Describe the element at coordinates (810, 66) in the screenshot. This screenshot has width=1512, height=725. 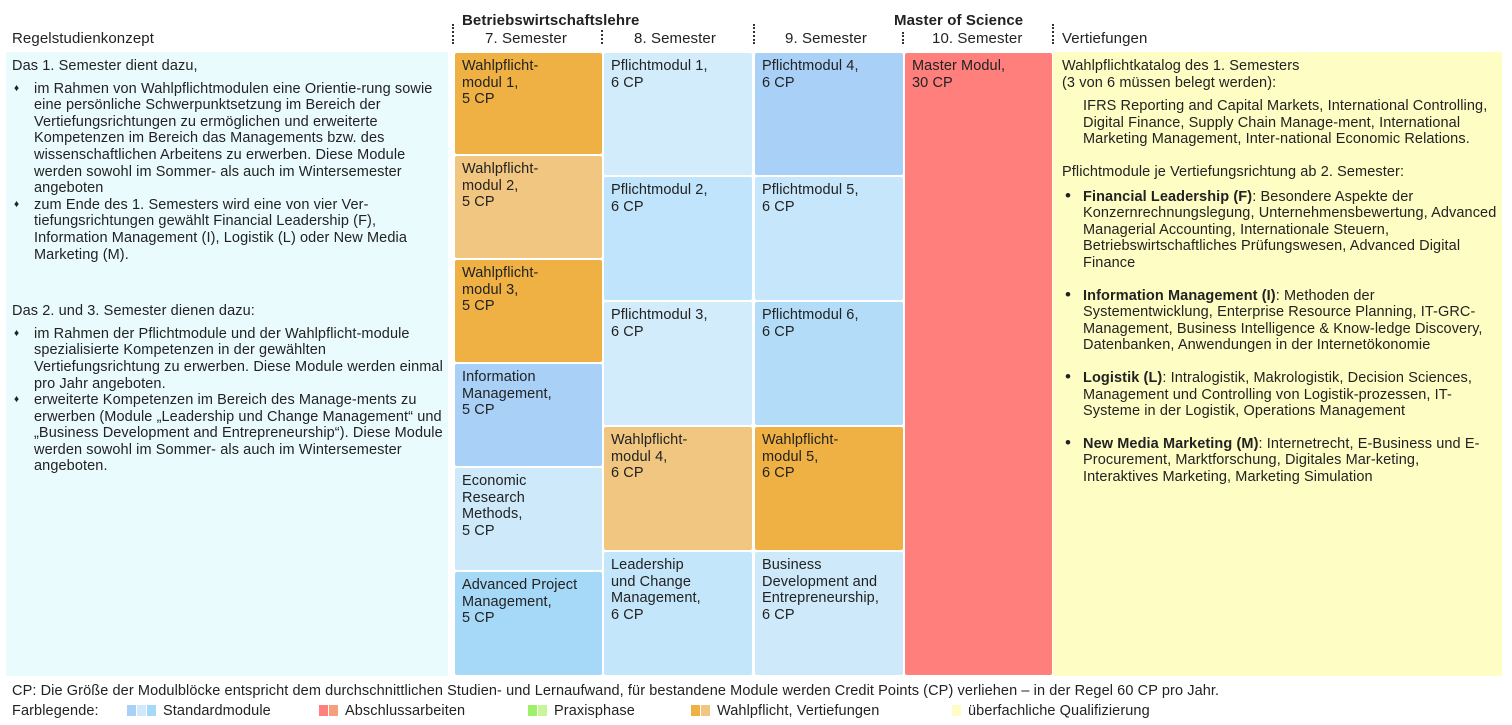
I see `module-label-line: Pflichtmodul 4,` at that location.